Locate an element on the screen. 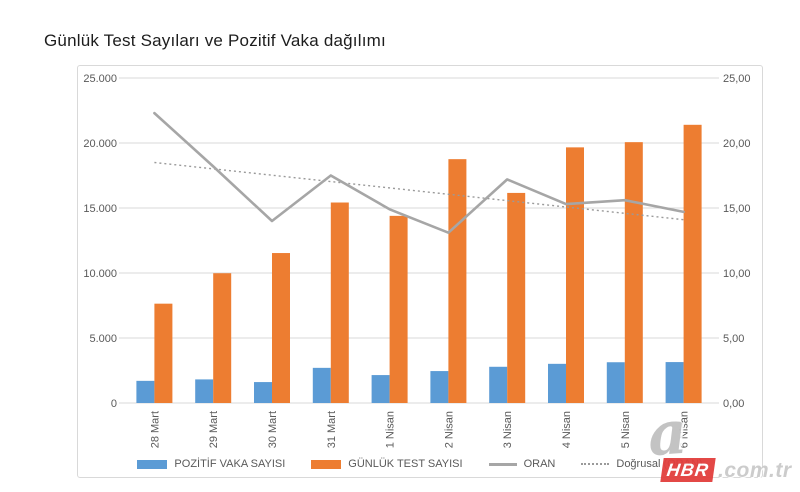  legend-item-oran: ORAN is located at coordinates (522, 464).